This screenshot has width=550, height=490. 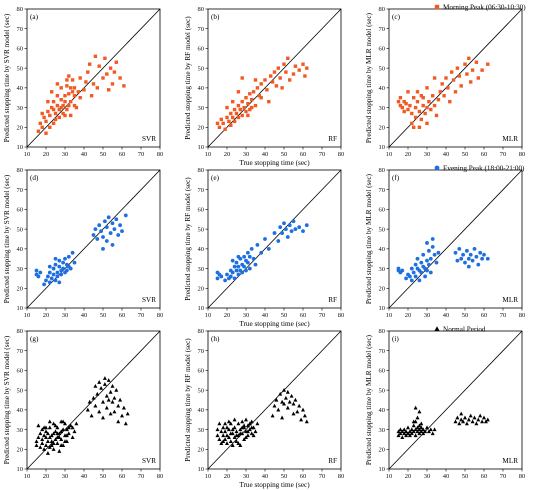 I want to click on x-tick-label: 80, so click(x=160, y=154).